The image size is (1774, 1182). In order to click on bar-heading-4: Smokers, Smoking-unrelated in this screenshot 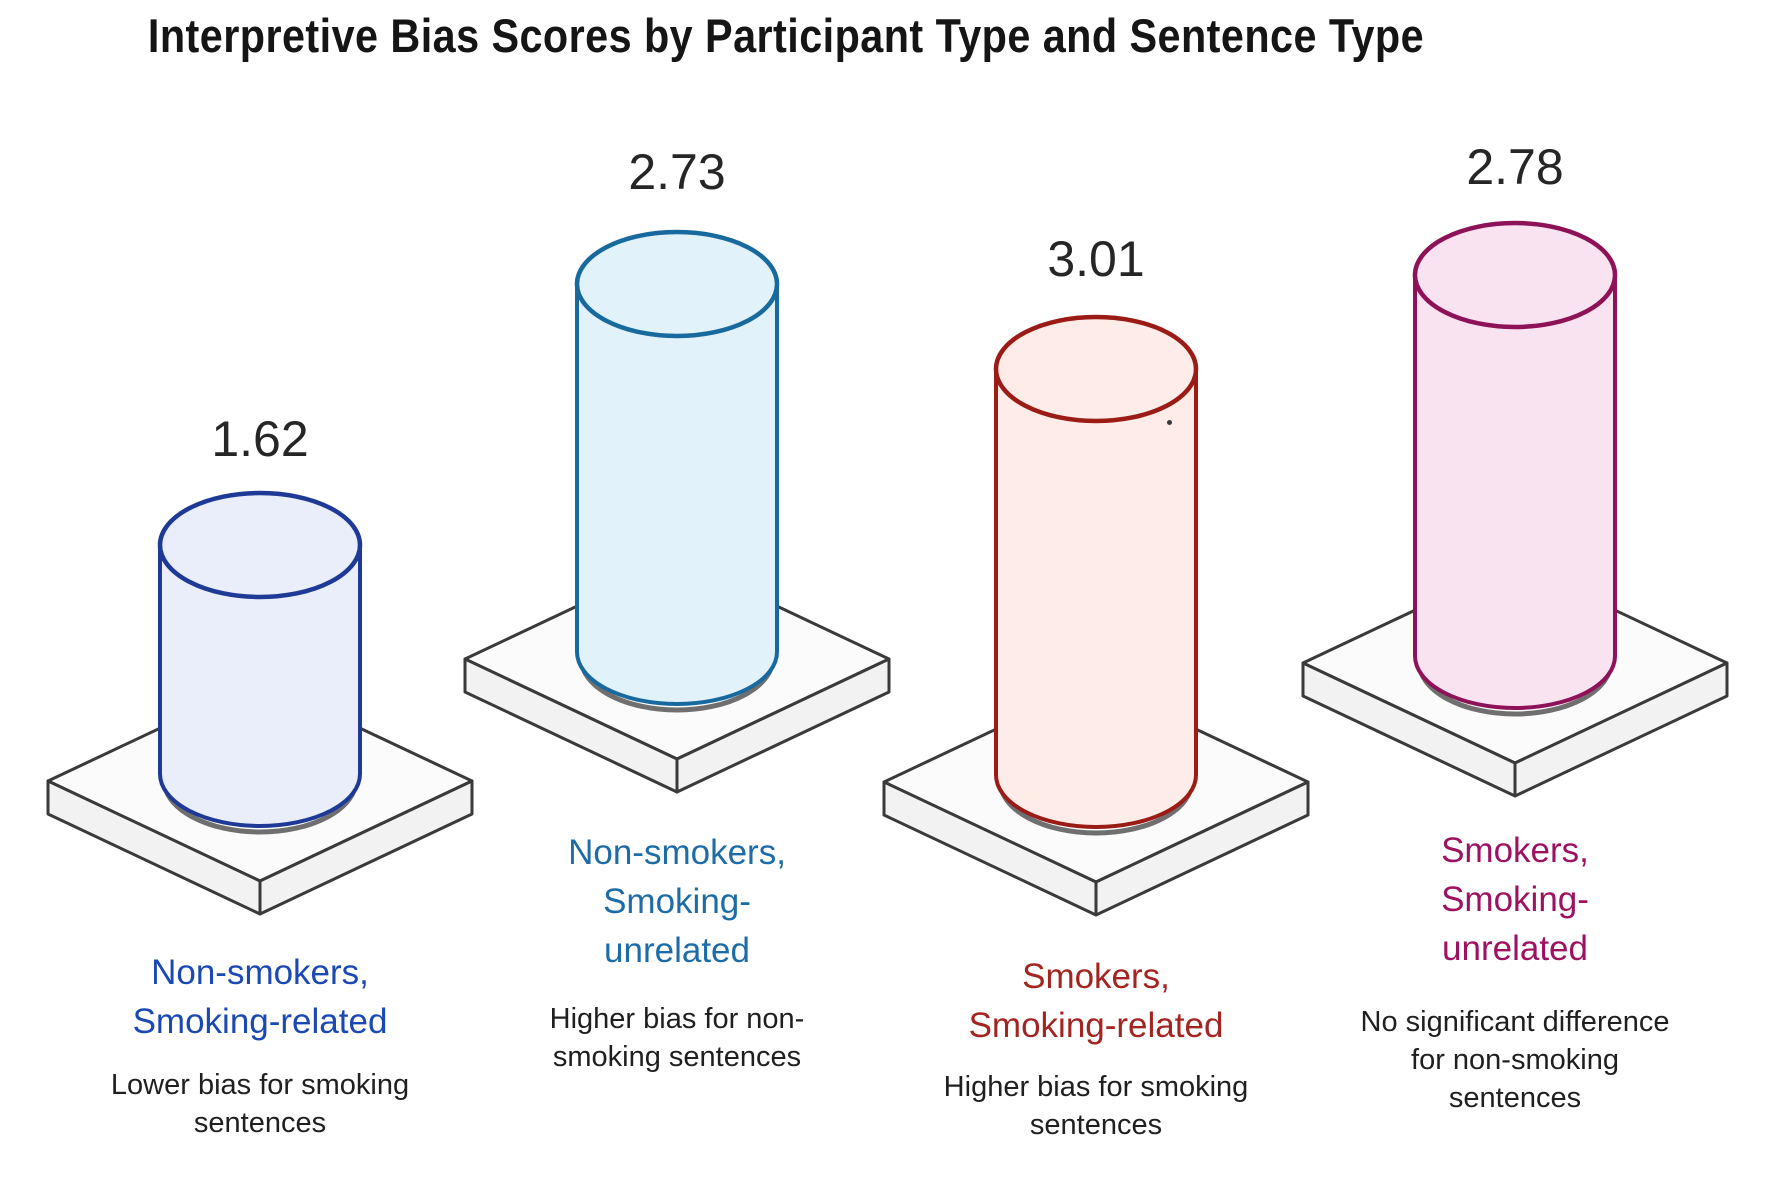, I will do `click(1515, 899)`.